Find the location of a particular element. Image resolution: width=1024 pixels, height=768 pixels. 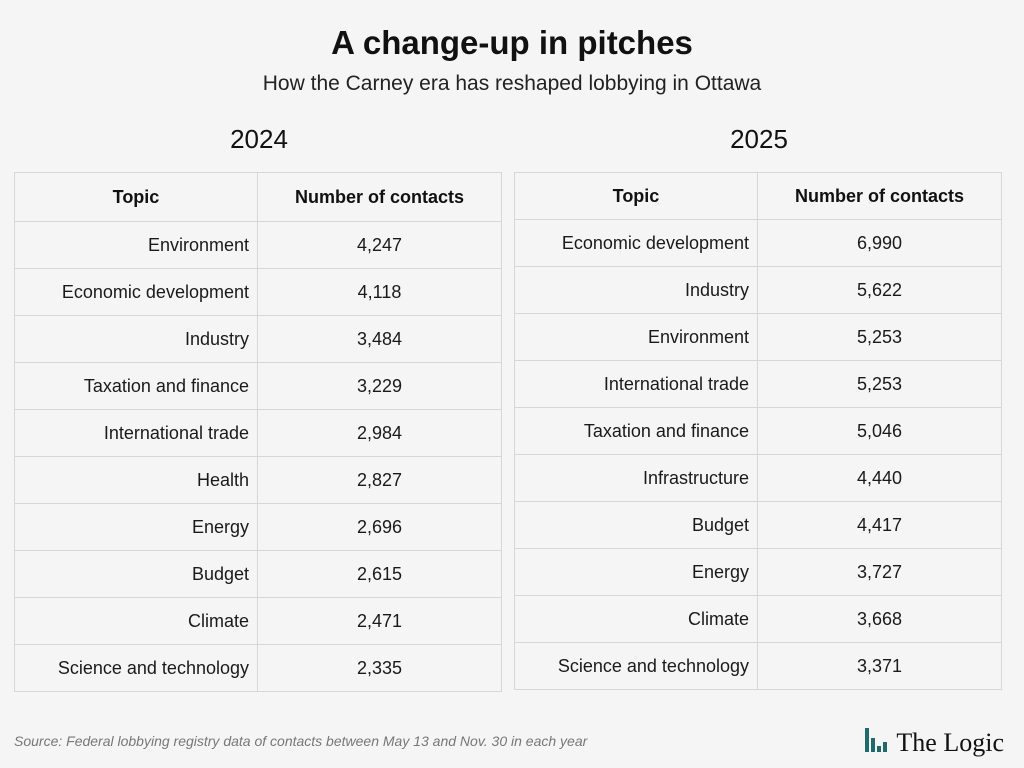

the-logic-logo: The Logic is located at coordinates (934, 742).